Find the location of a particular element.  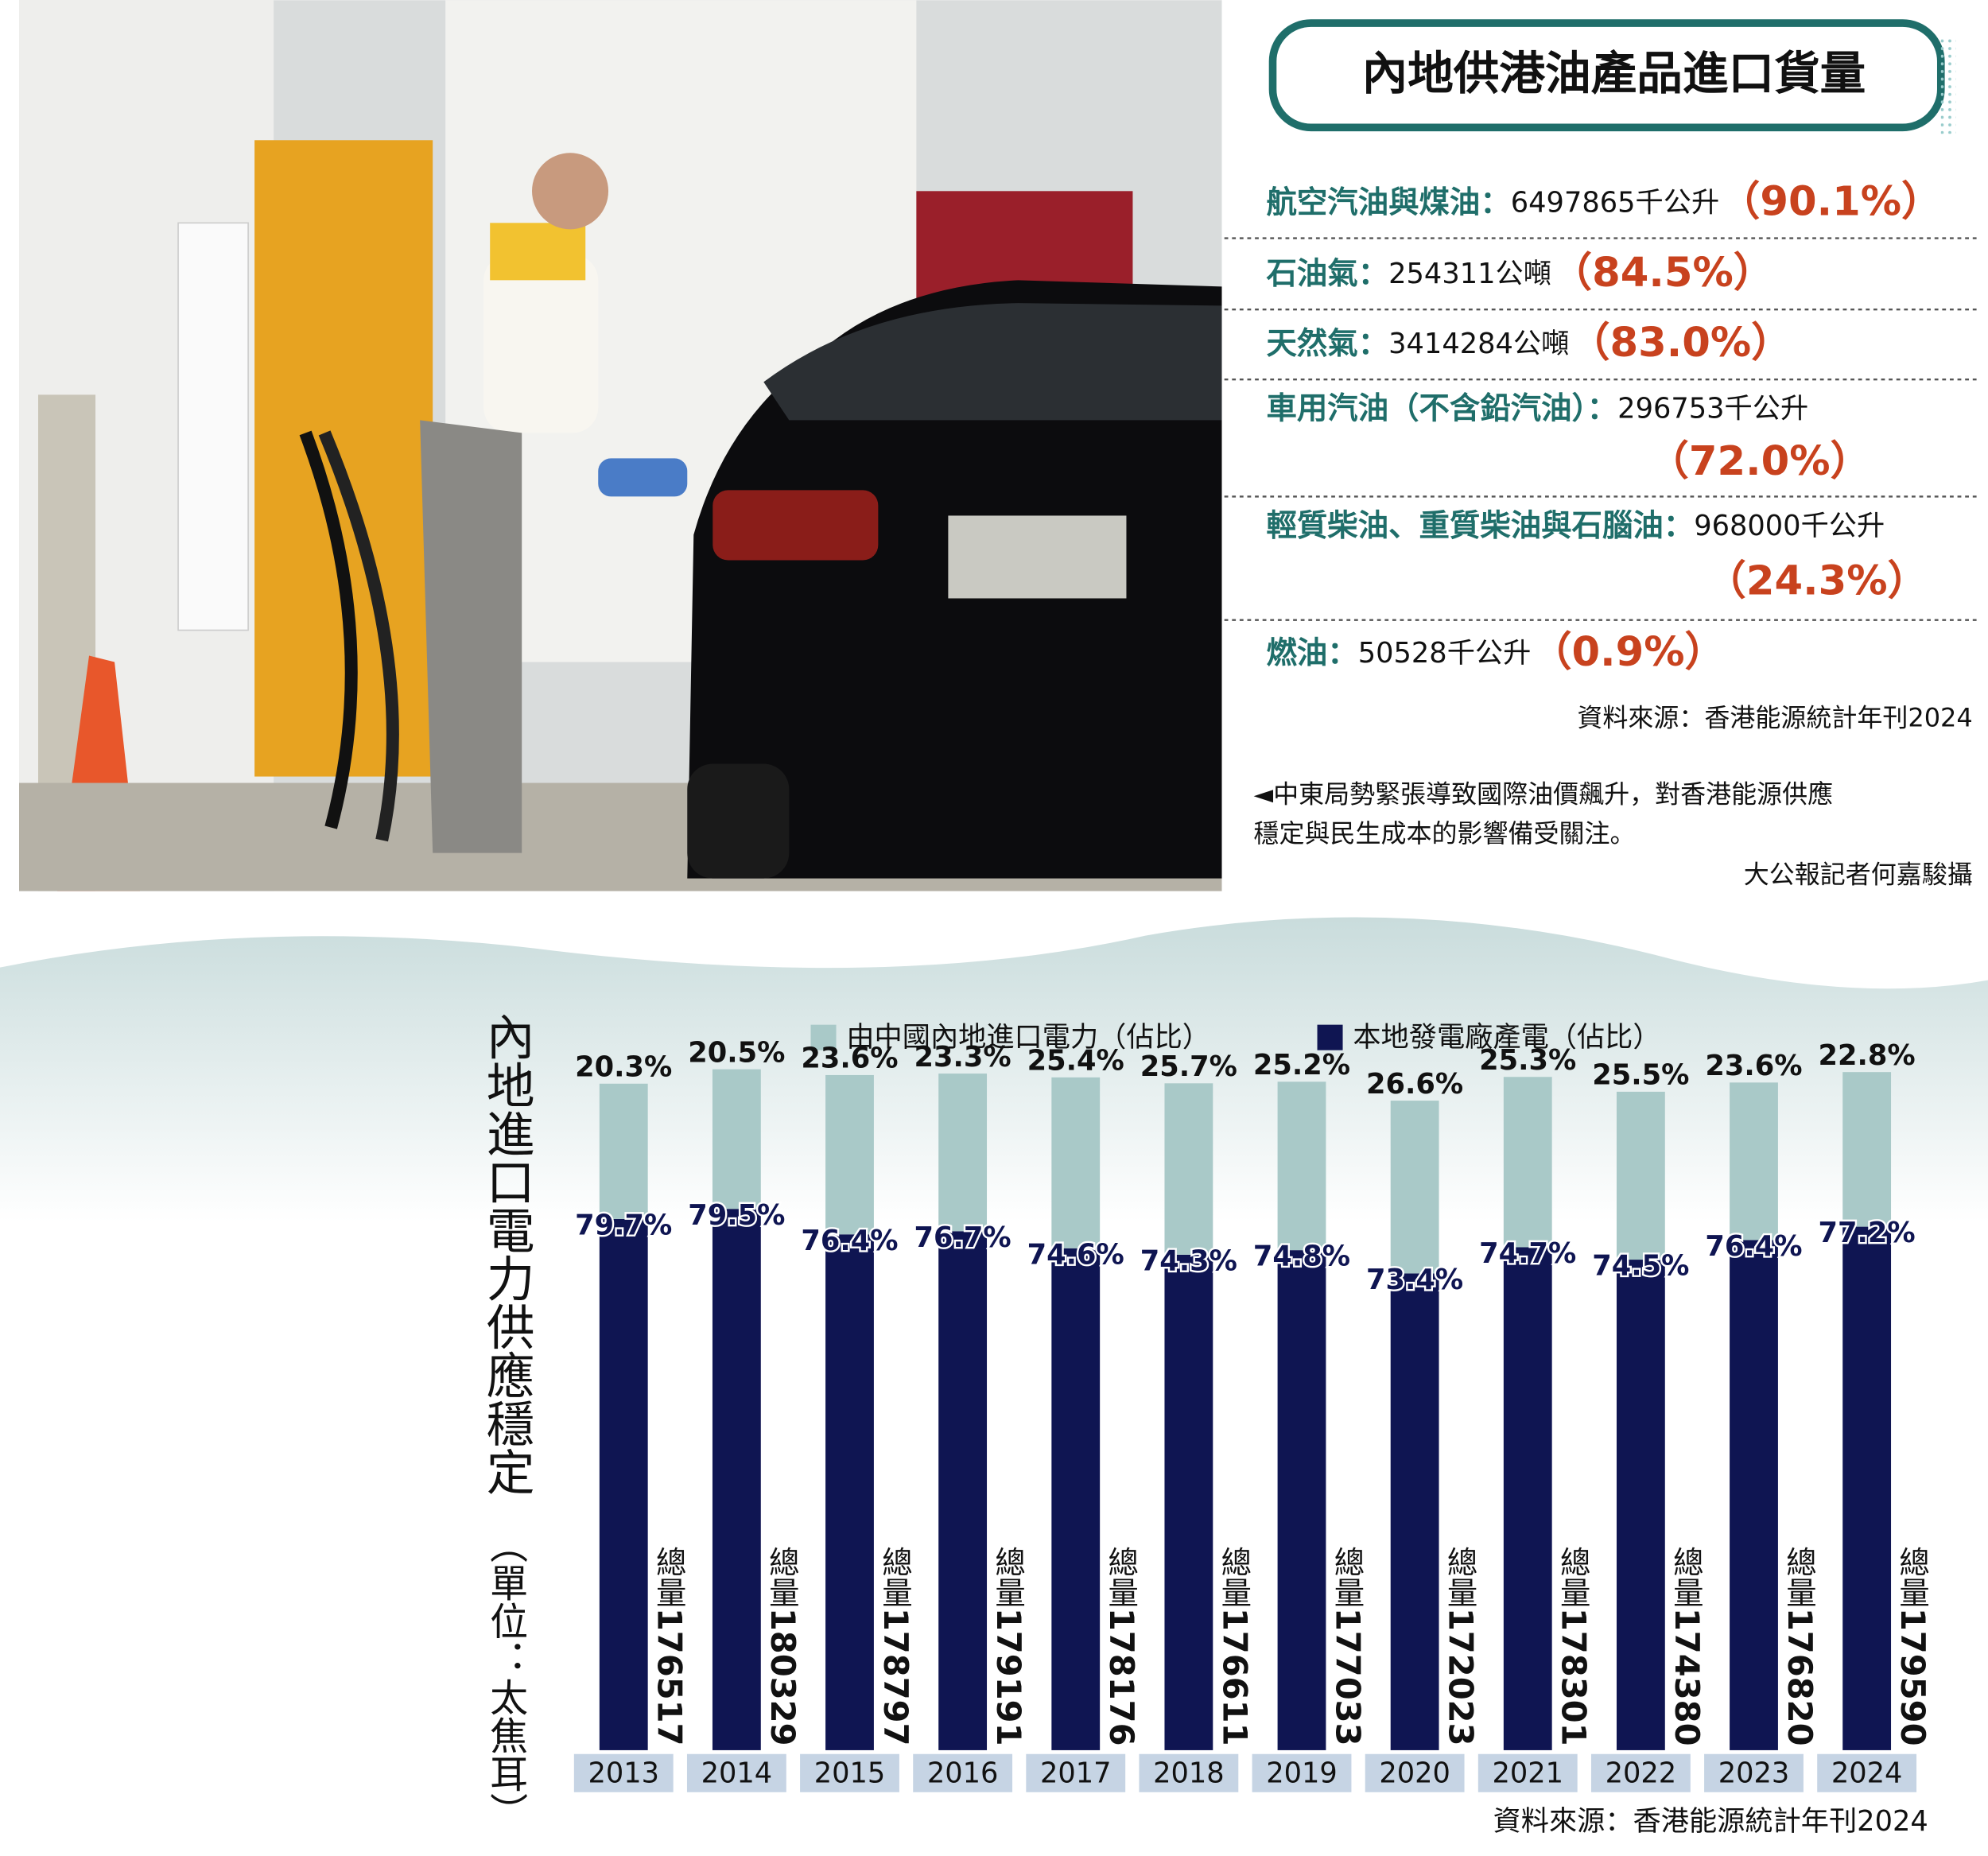

data-label: 74.3% is located at coordinates (1188, 1260).